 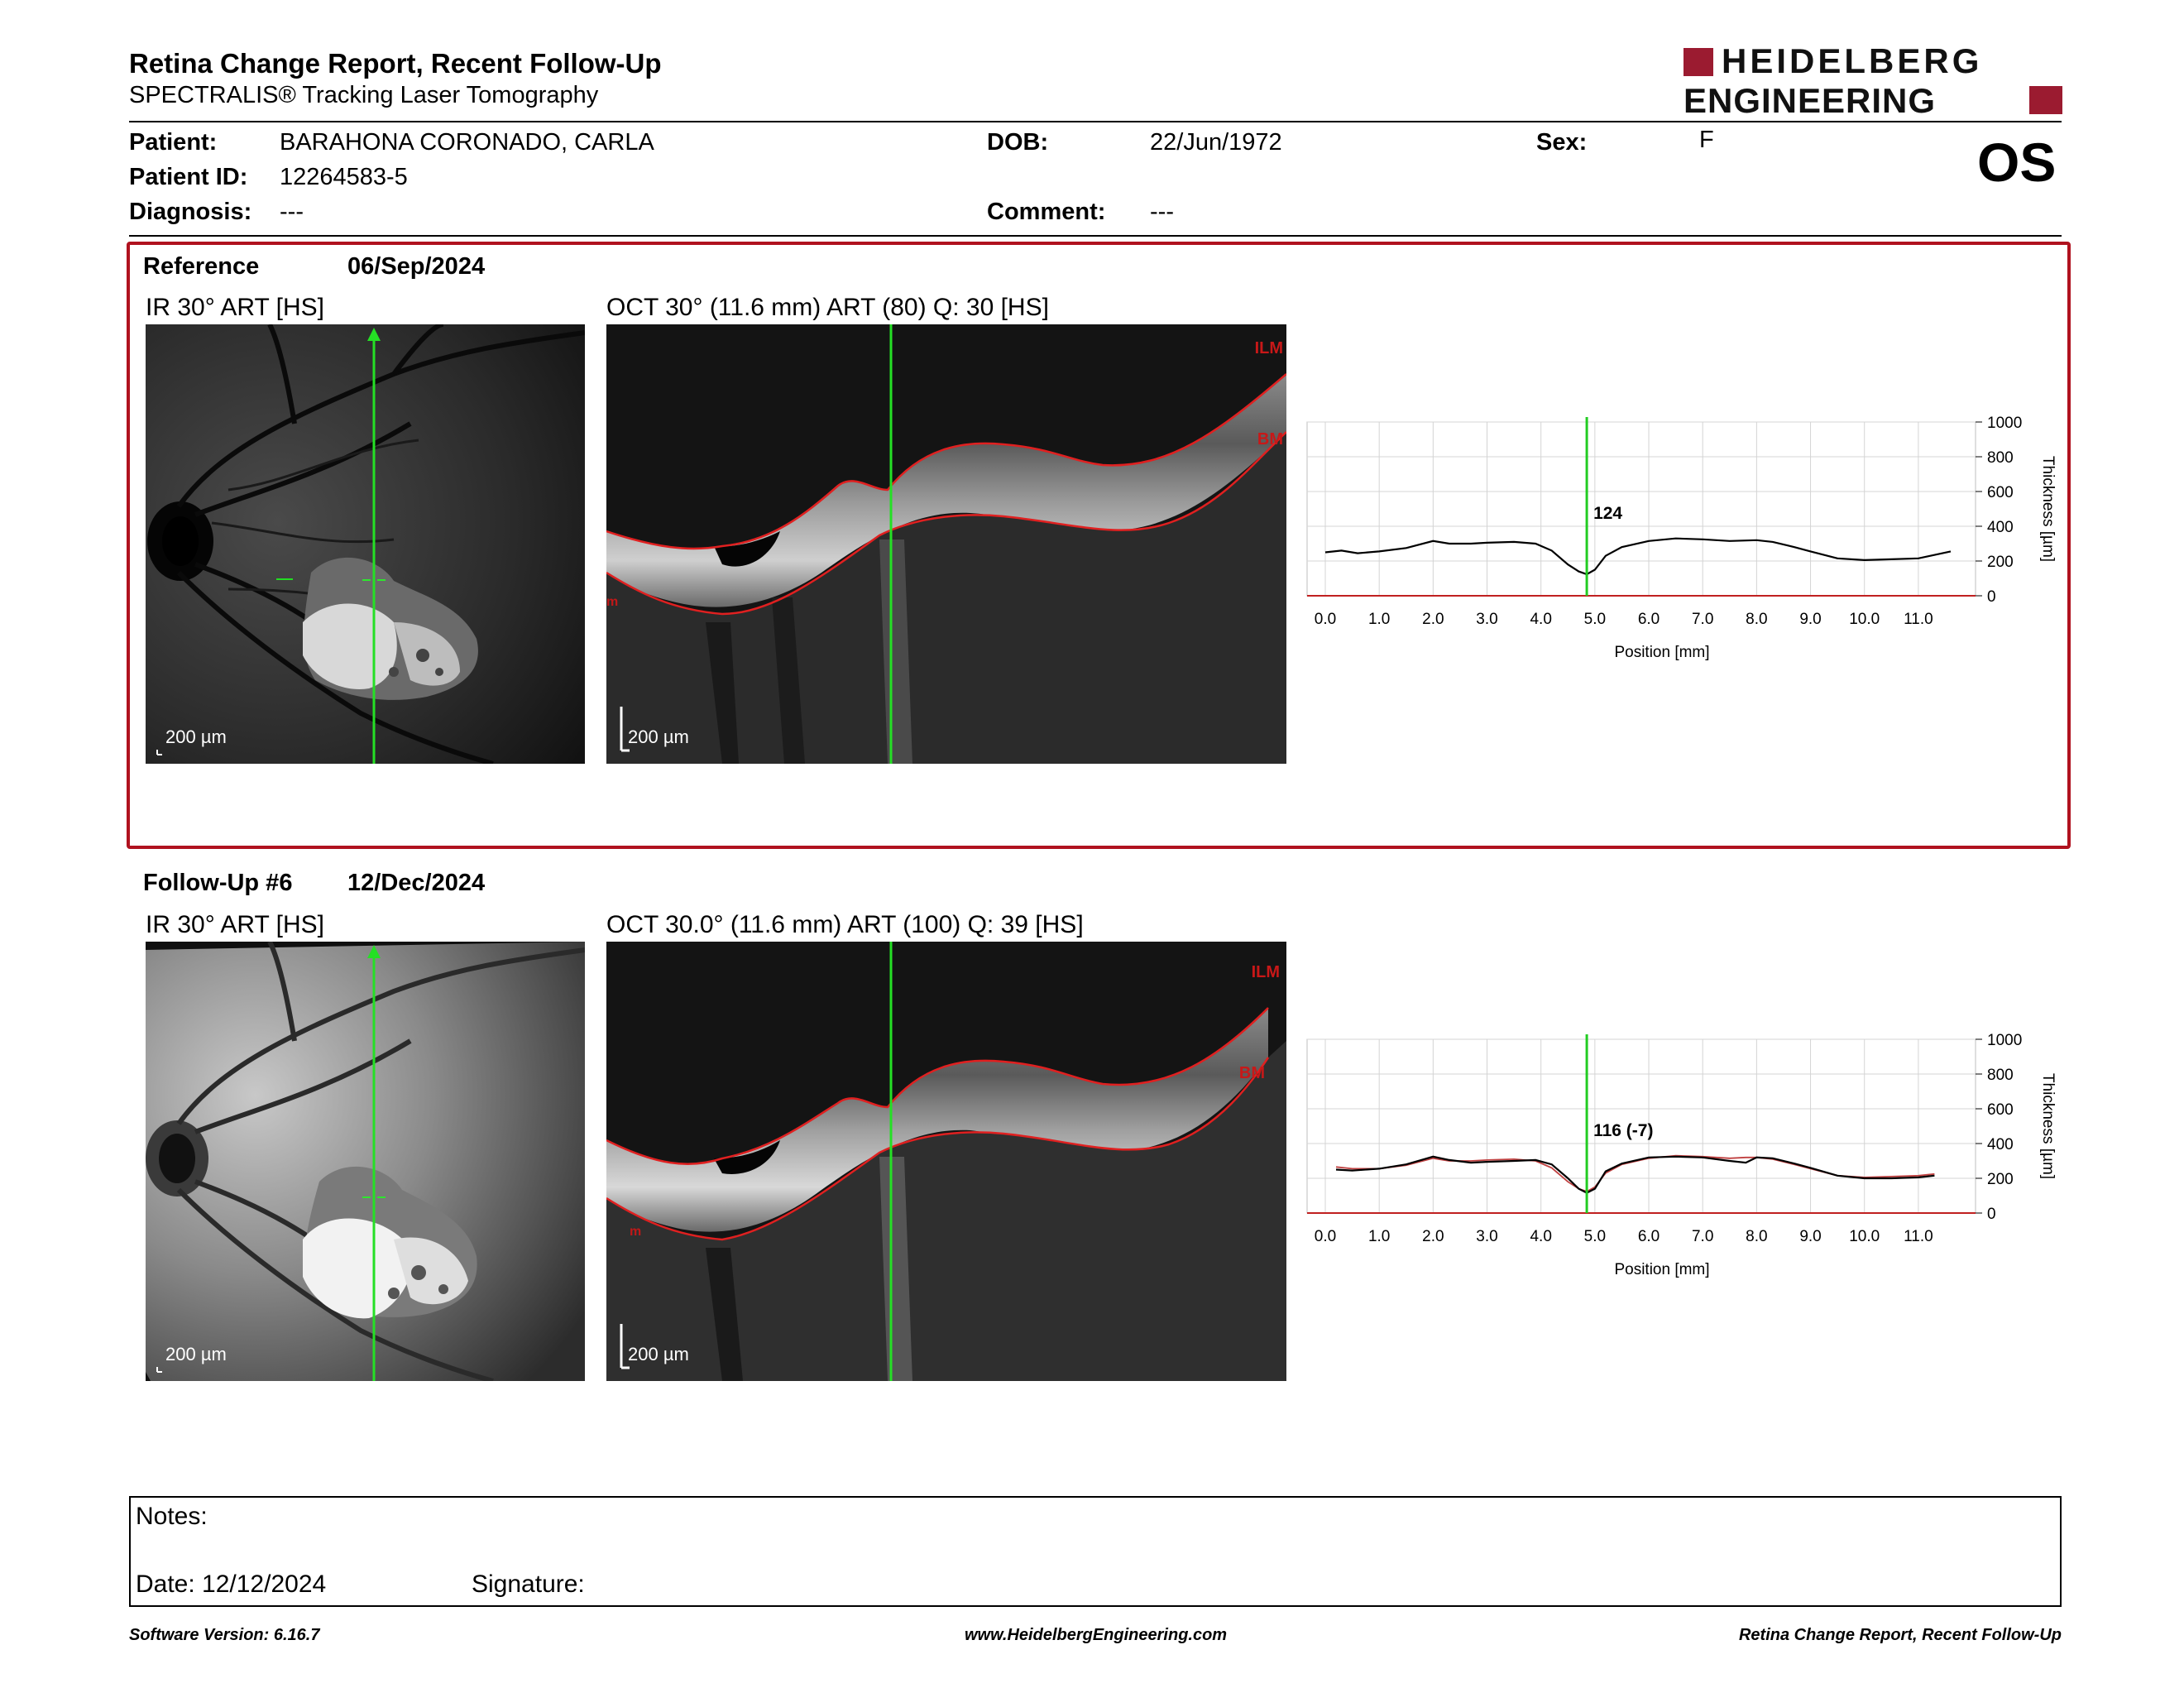 What do you see at coordinates (344, 177) in the screenshot?
I see `patient-id: 12264583-5` at bounding box center [344, 177].